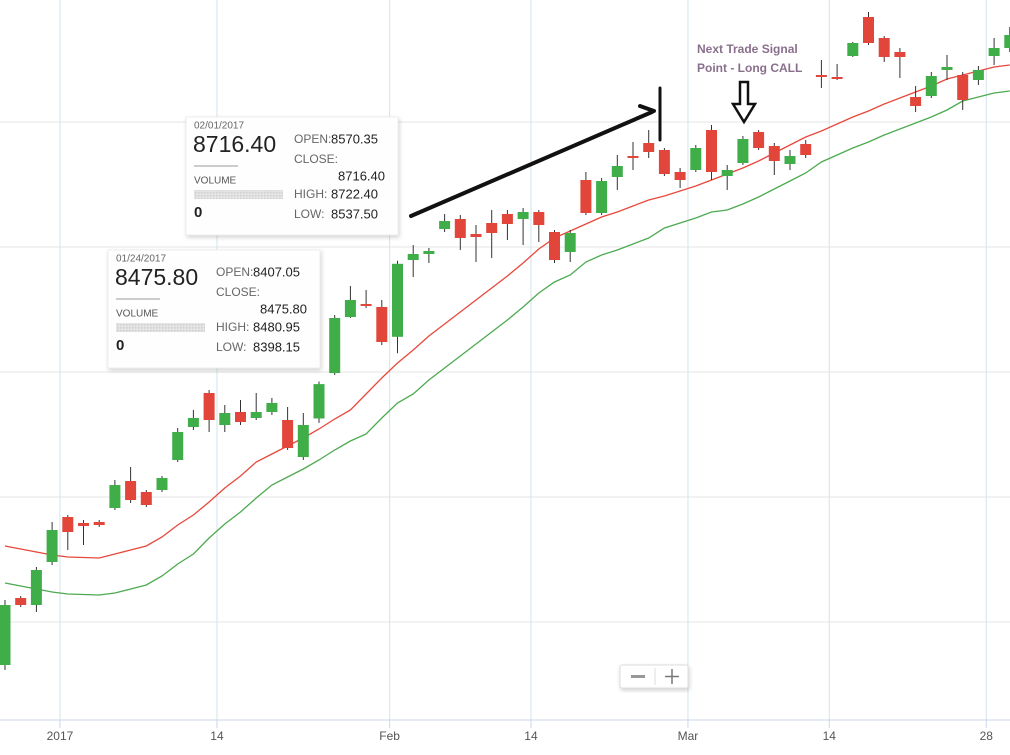  What do you see at coordinates (361, 175) in the screenshot?
I see `tooltip-field-value: 8716.40` at bounding box center [361, 175].